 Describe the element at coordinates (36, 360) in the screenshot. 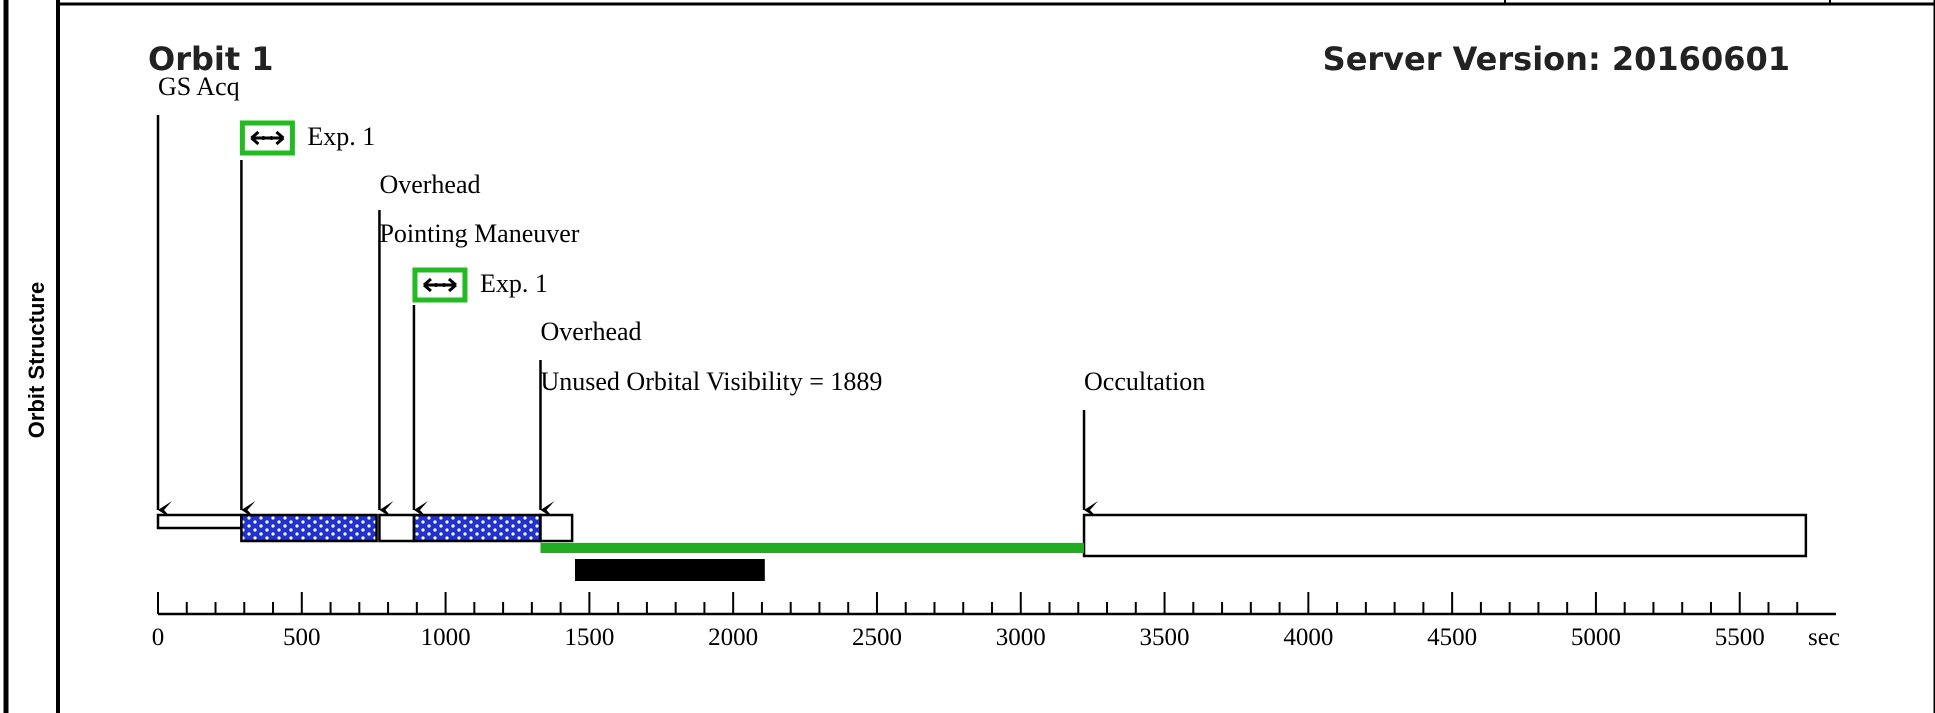

I see `side-label: Orbit Structure` at that location.